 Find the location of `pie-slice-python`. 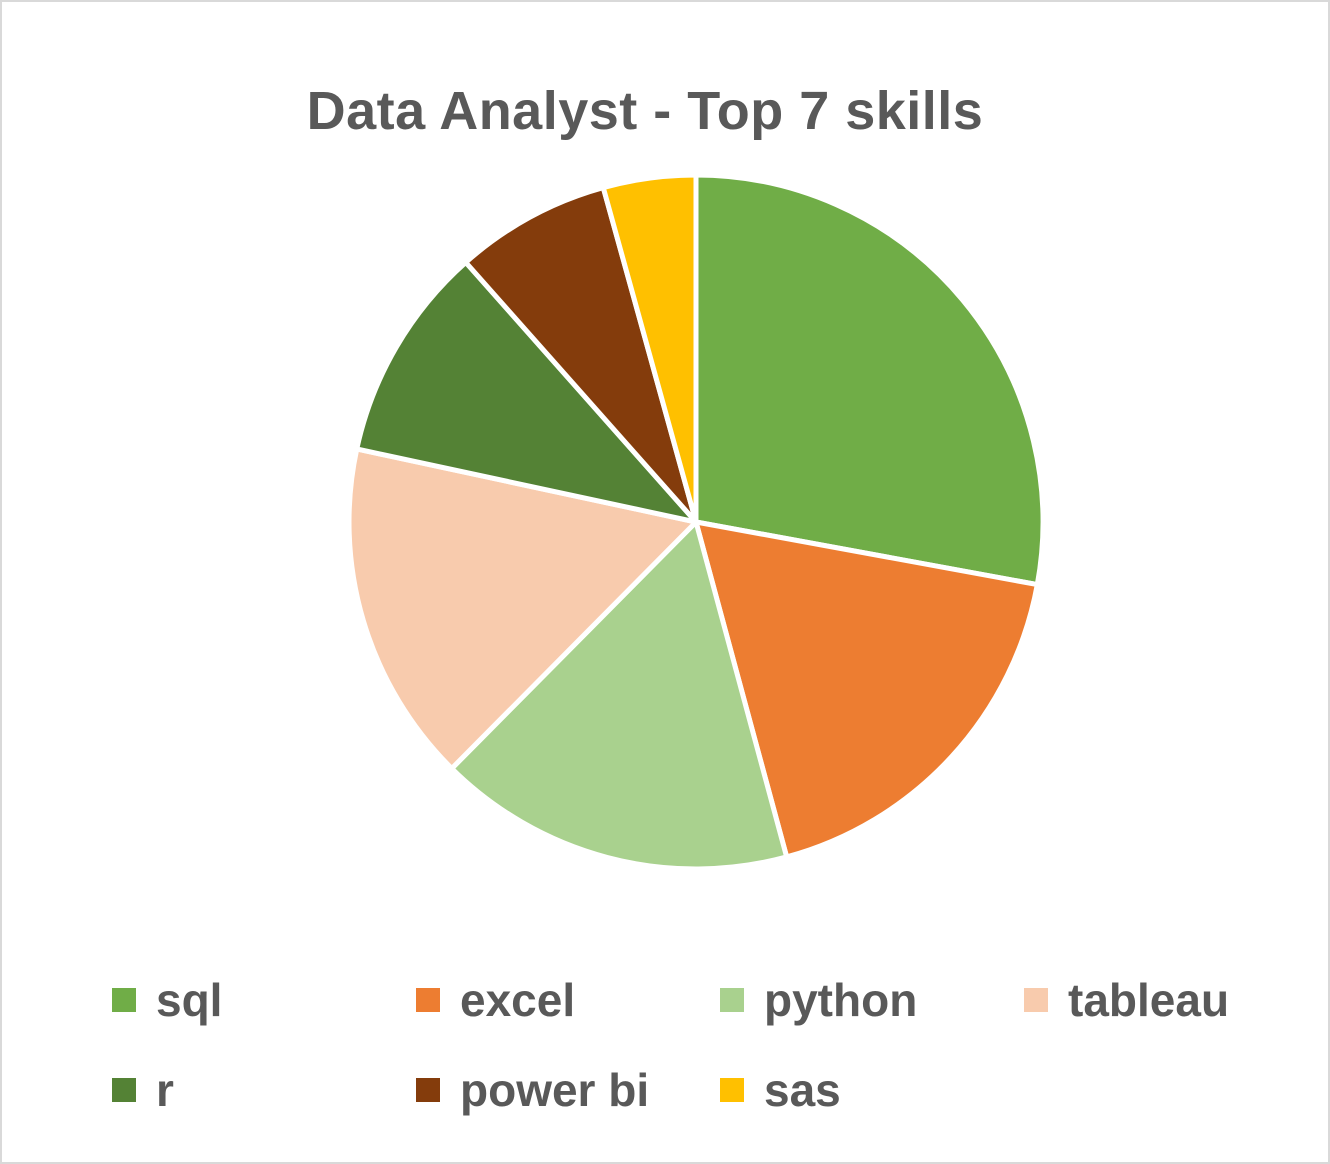

pie-slice-python is located at coordinates (619, 695).